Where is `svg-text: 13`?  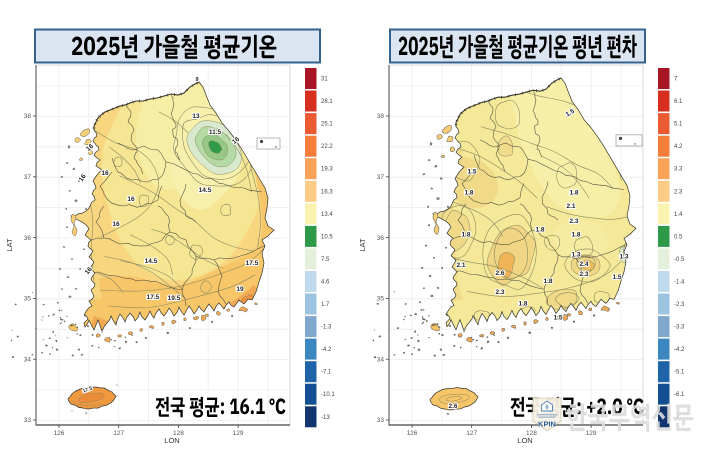 svg-text: 13 is located at coordinates (196, 116).